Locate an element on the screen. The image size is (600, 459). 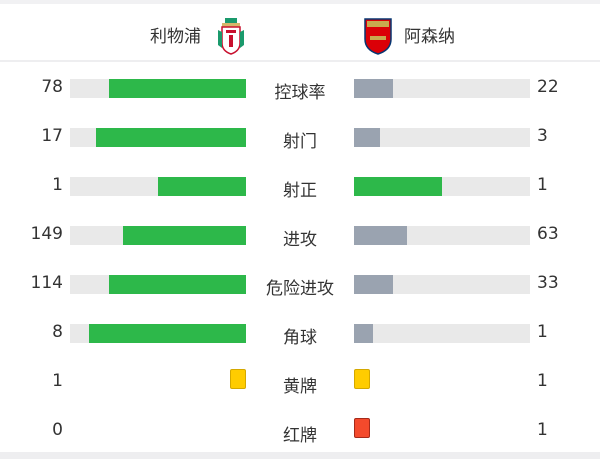
stat-row: 1 黄牌 1 is located at coordinates (300, 382).